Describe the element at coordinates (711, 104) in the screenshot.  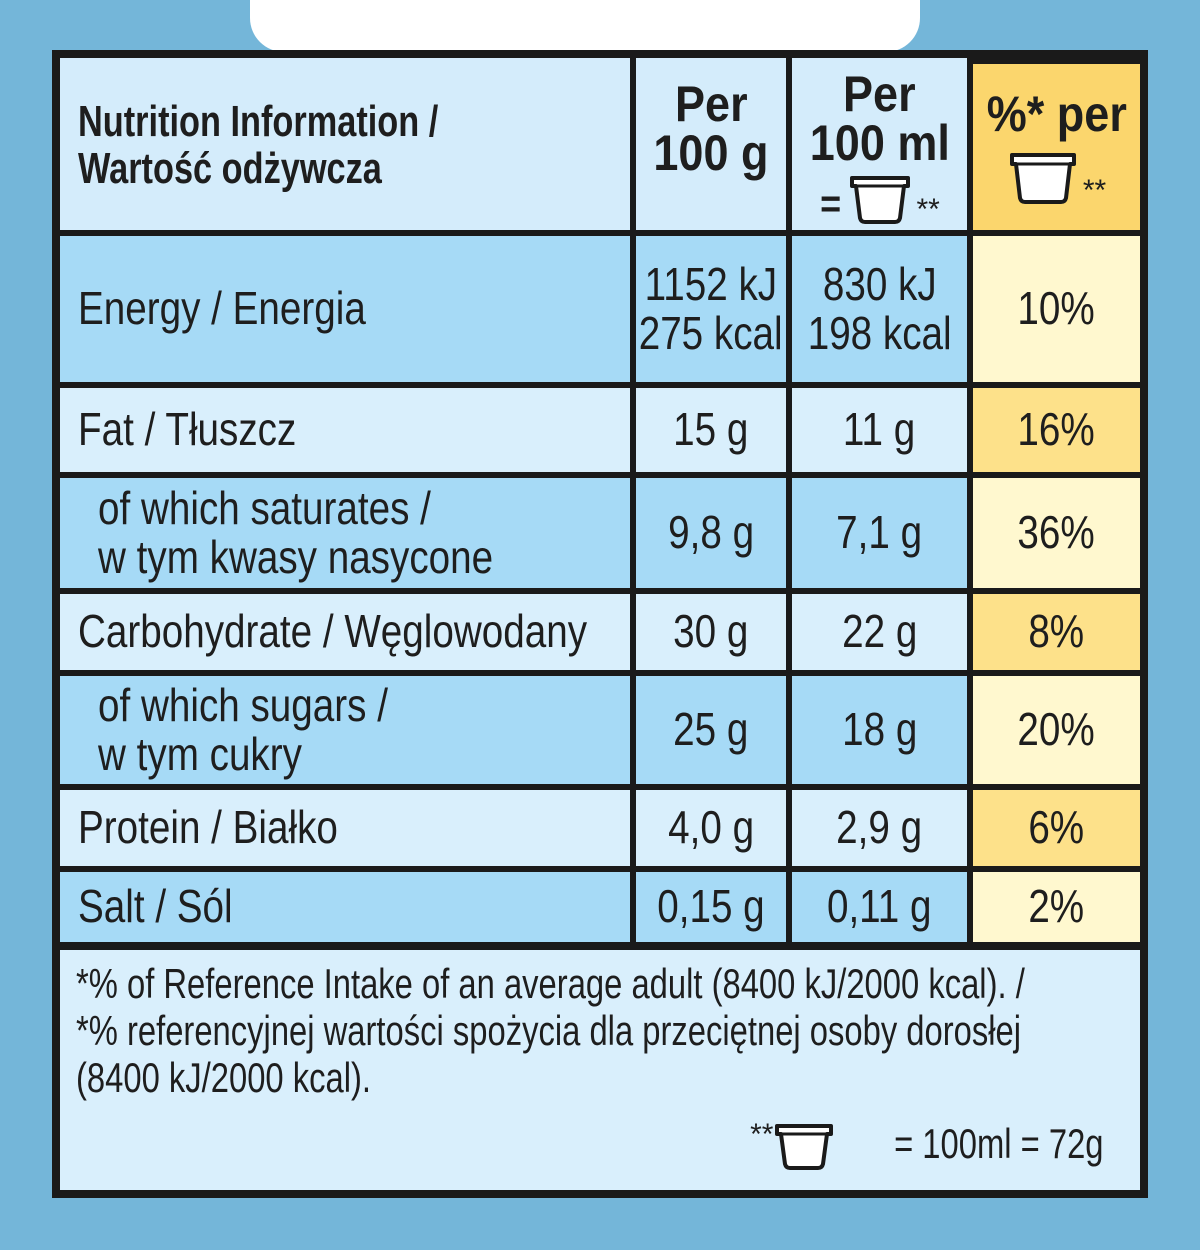
I see `header-col1-line1: Per` at that location.